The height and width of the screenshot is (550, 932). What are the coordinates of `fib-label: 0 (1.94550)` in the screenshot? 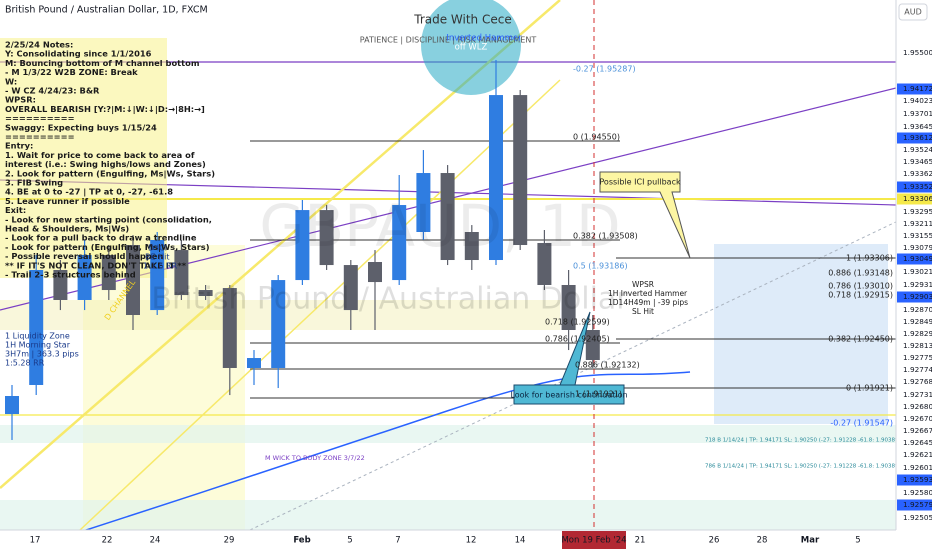 It's located at (596, 137).